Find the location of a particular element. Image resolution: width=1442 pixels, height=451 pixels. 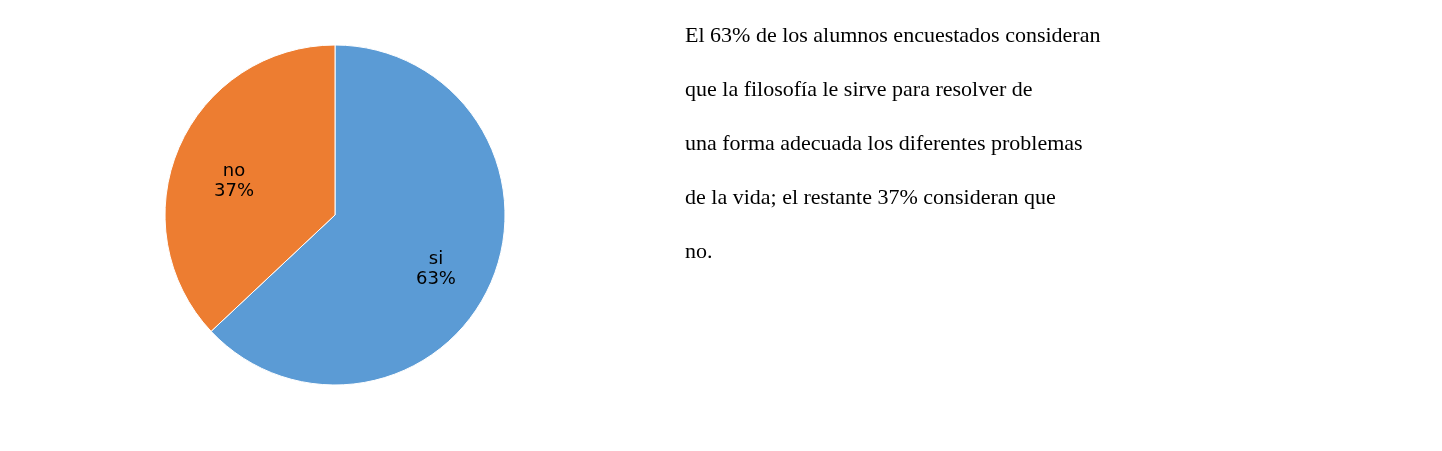

slice-label: no is located at coordinates (234, 170).